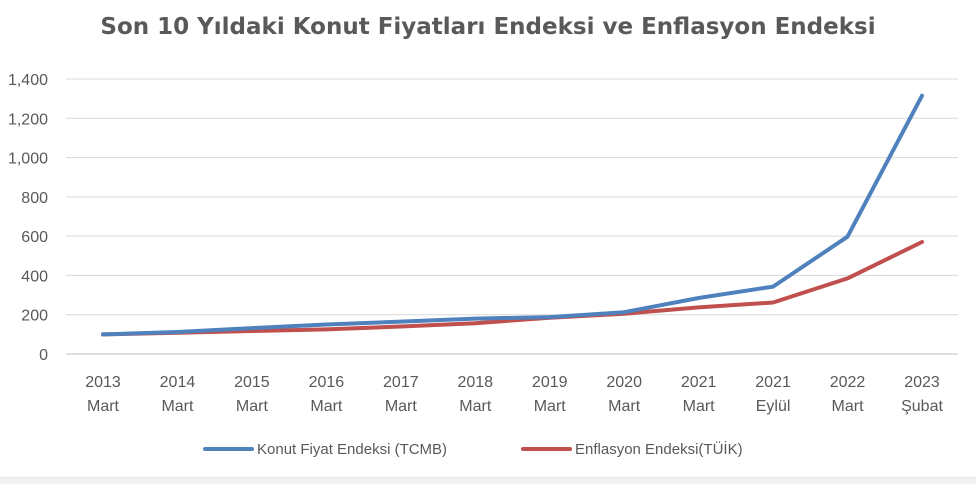 Image resolution: width=976 pixels, height=484 pixels. Describe the element at coordinates (922, 382) in the screenshot. I see `x-tick-label: 2023` at that location.